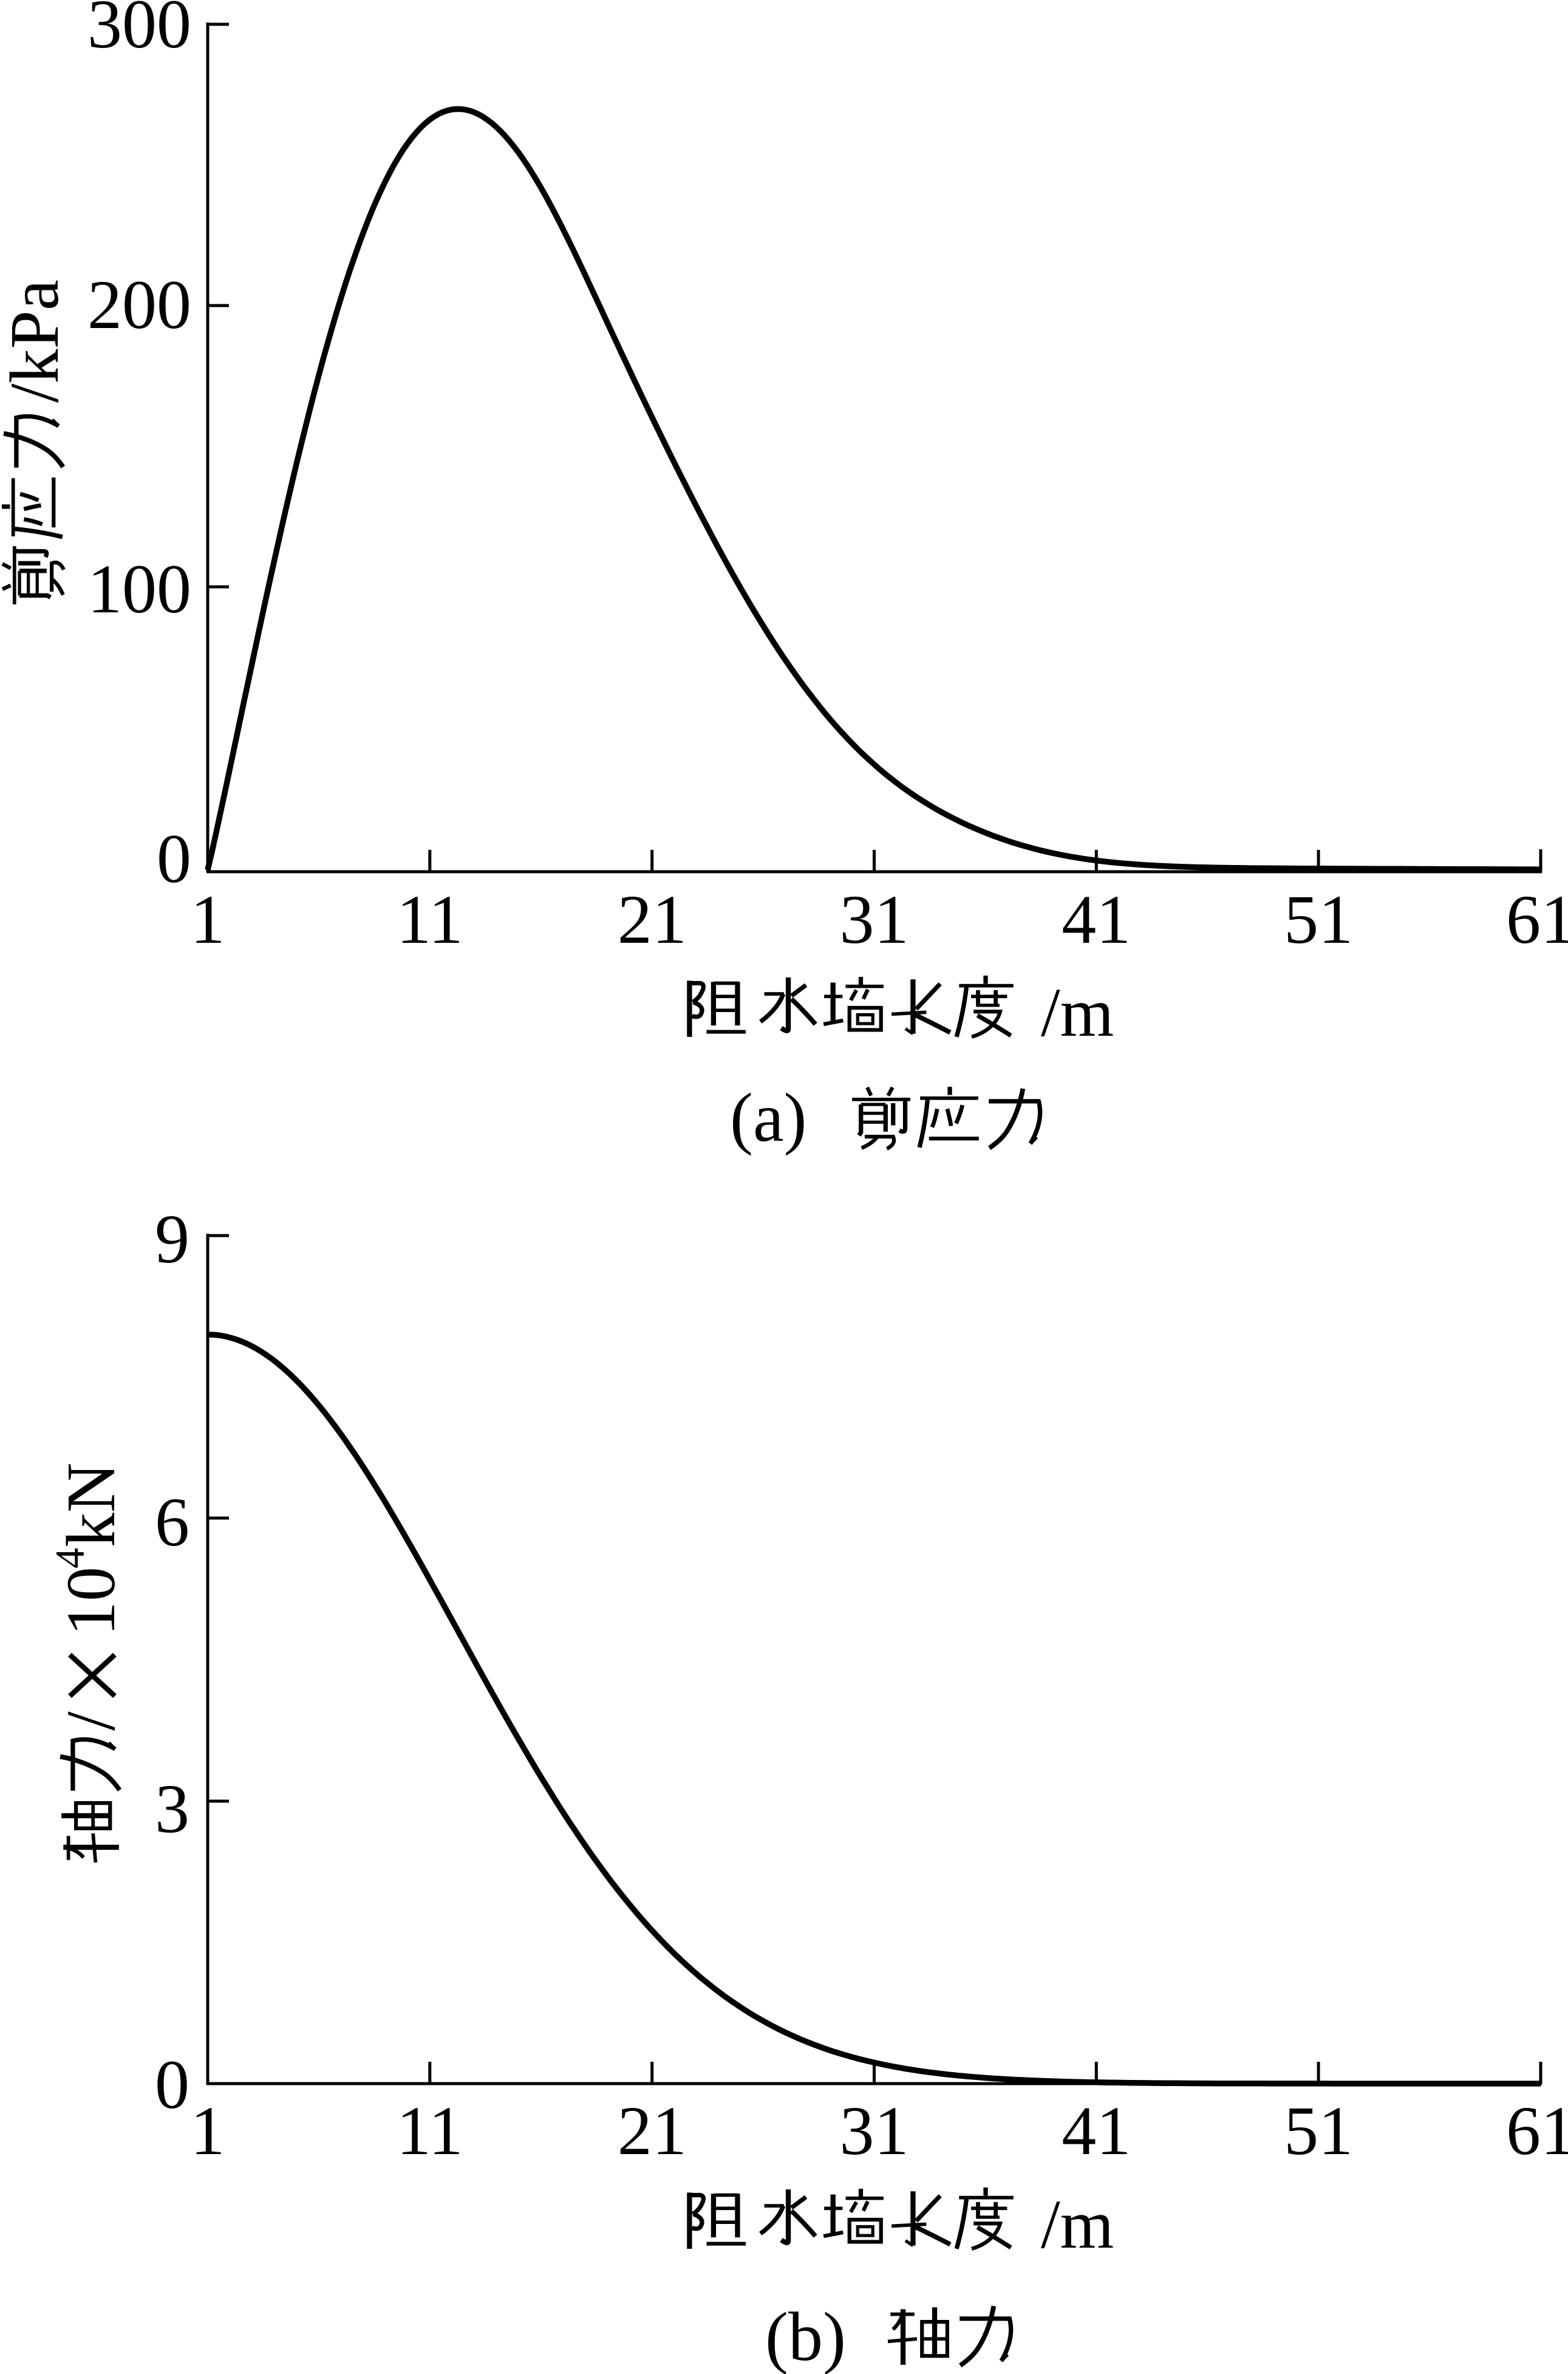 Image resolution: width=1568 pixels, height=2374 pixels. I want to click on svg-text: kN, so click(90, 1505).